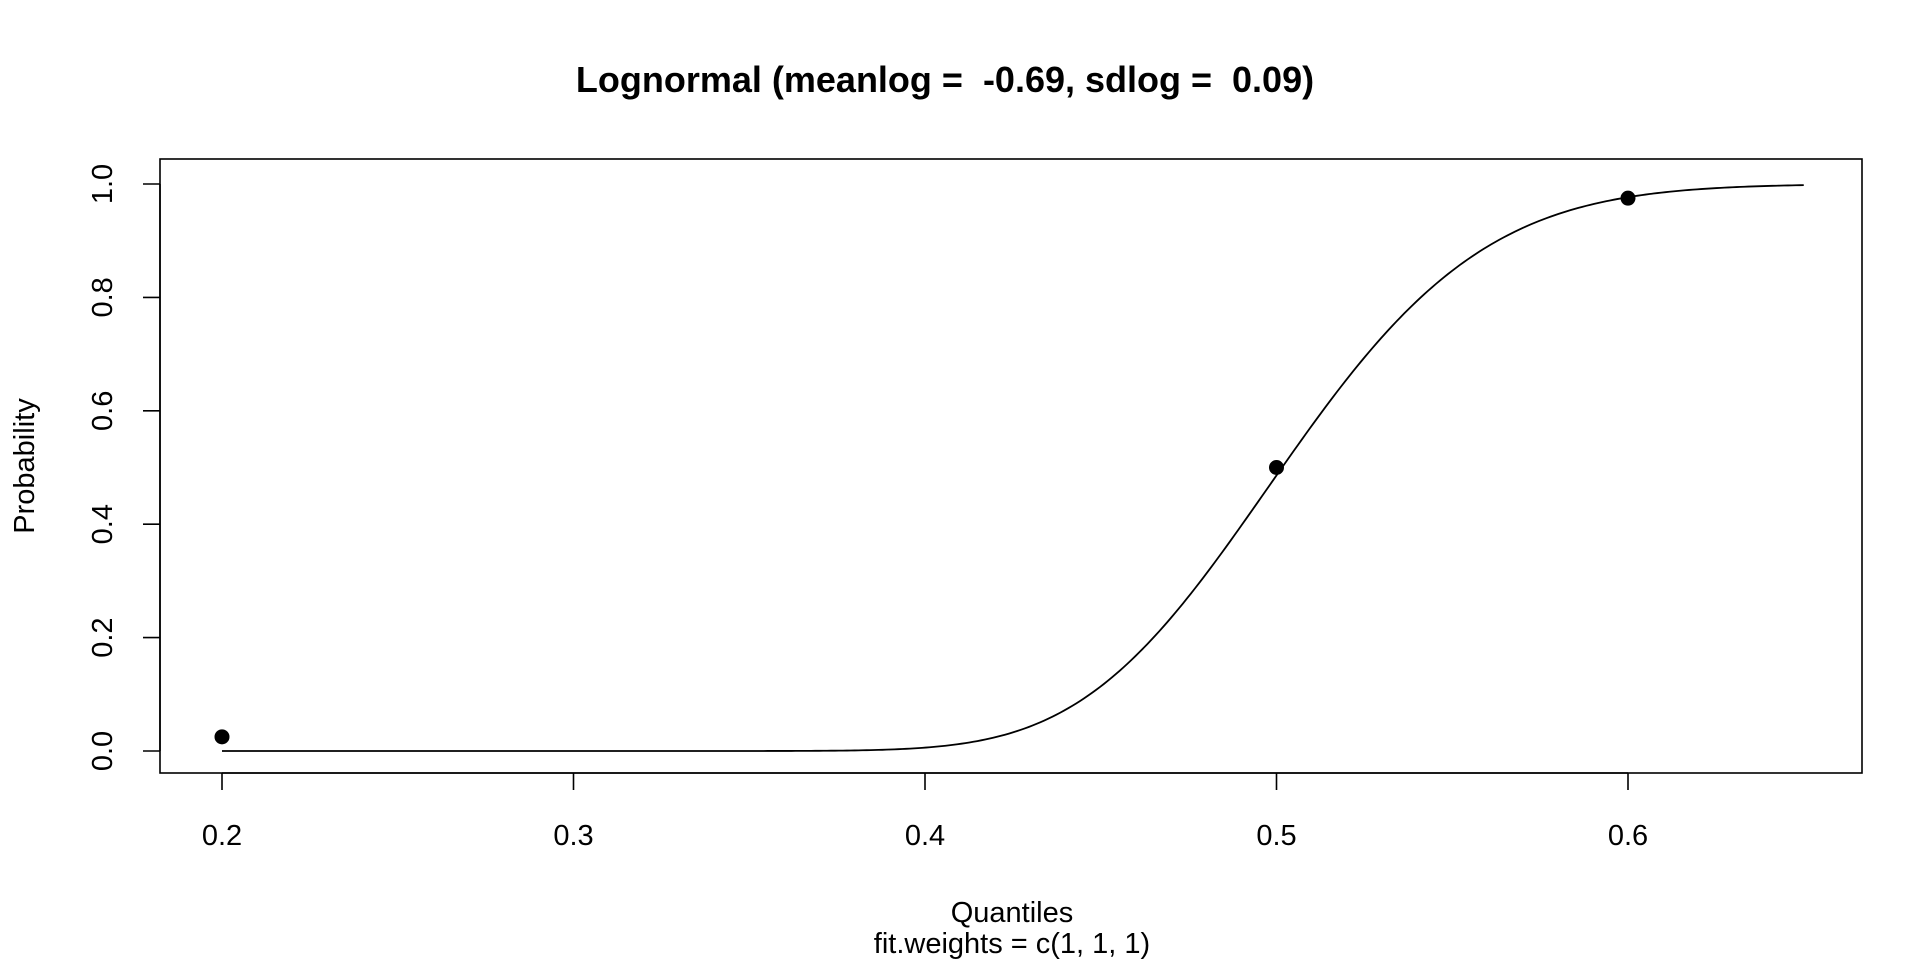 This screenshot has width=1920, height=960. What do you see at coordinates (1012, 913) in the screenshot?
I see `x-axis-label: Quantiles` at bounding box center [1012, 913].